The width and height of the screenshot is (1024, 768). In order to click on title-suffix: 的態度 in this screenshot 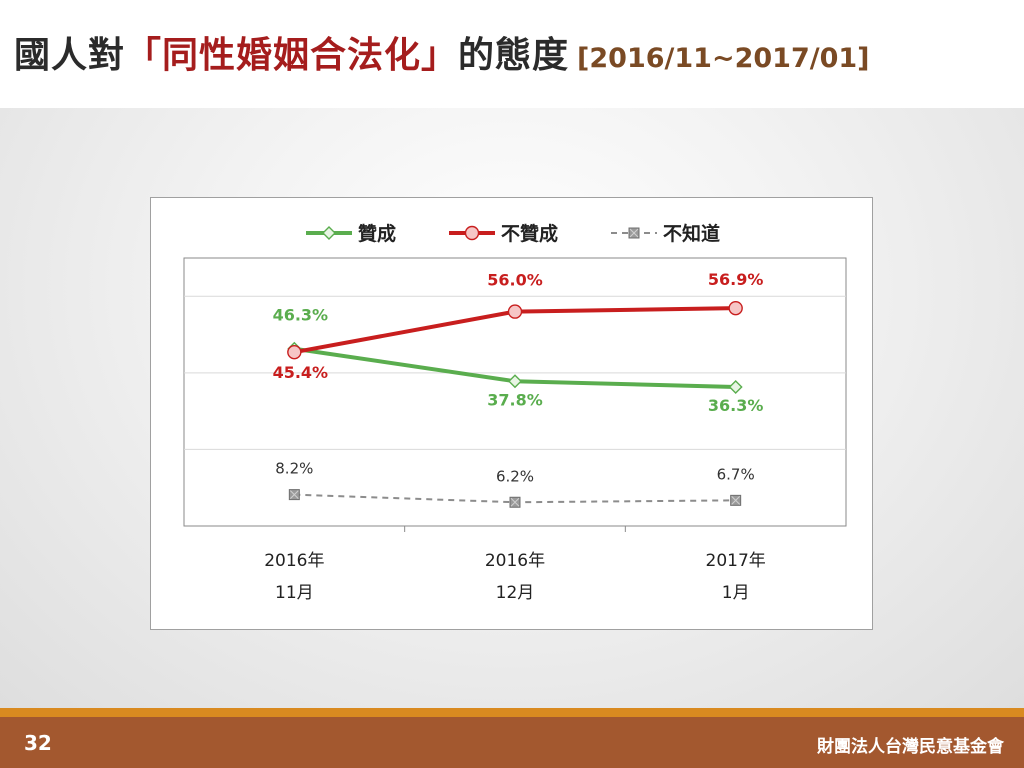, I will do `click(514, 55)`.